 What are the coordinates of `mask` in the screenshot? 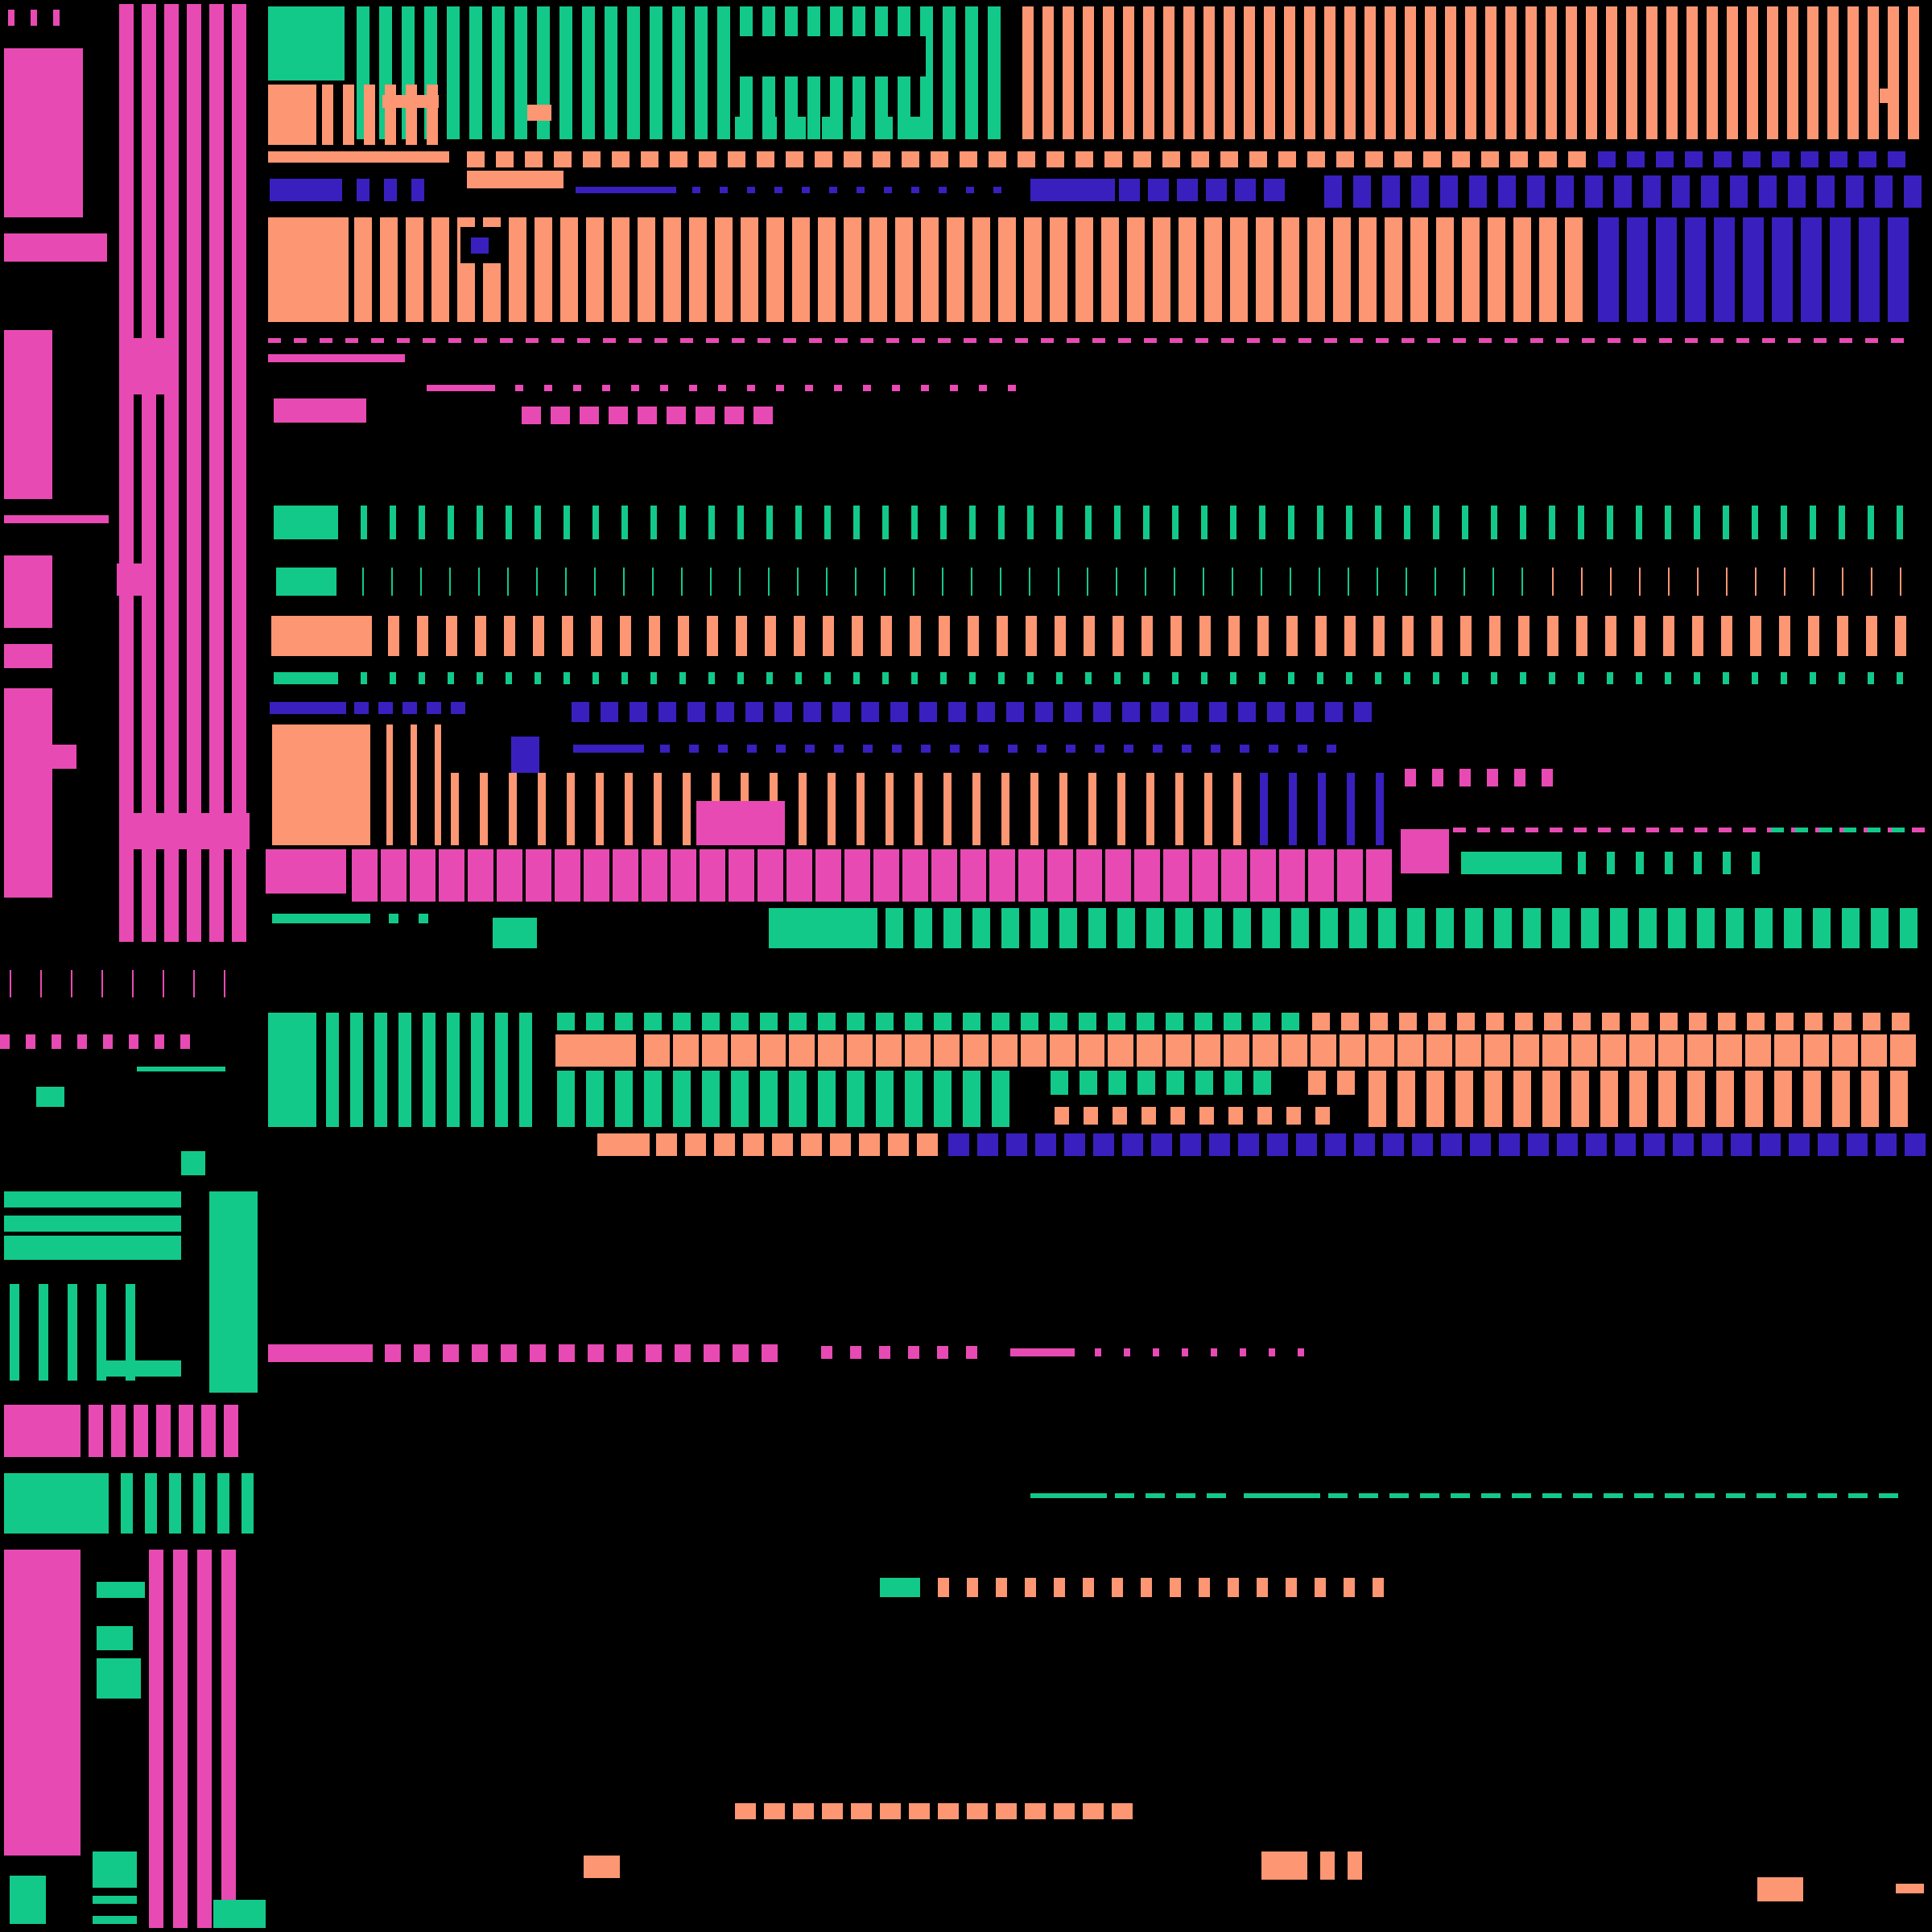 It's located at (829, 56).